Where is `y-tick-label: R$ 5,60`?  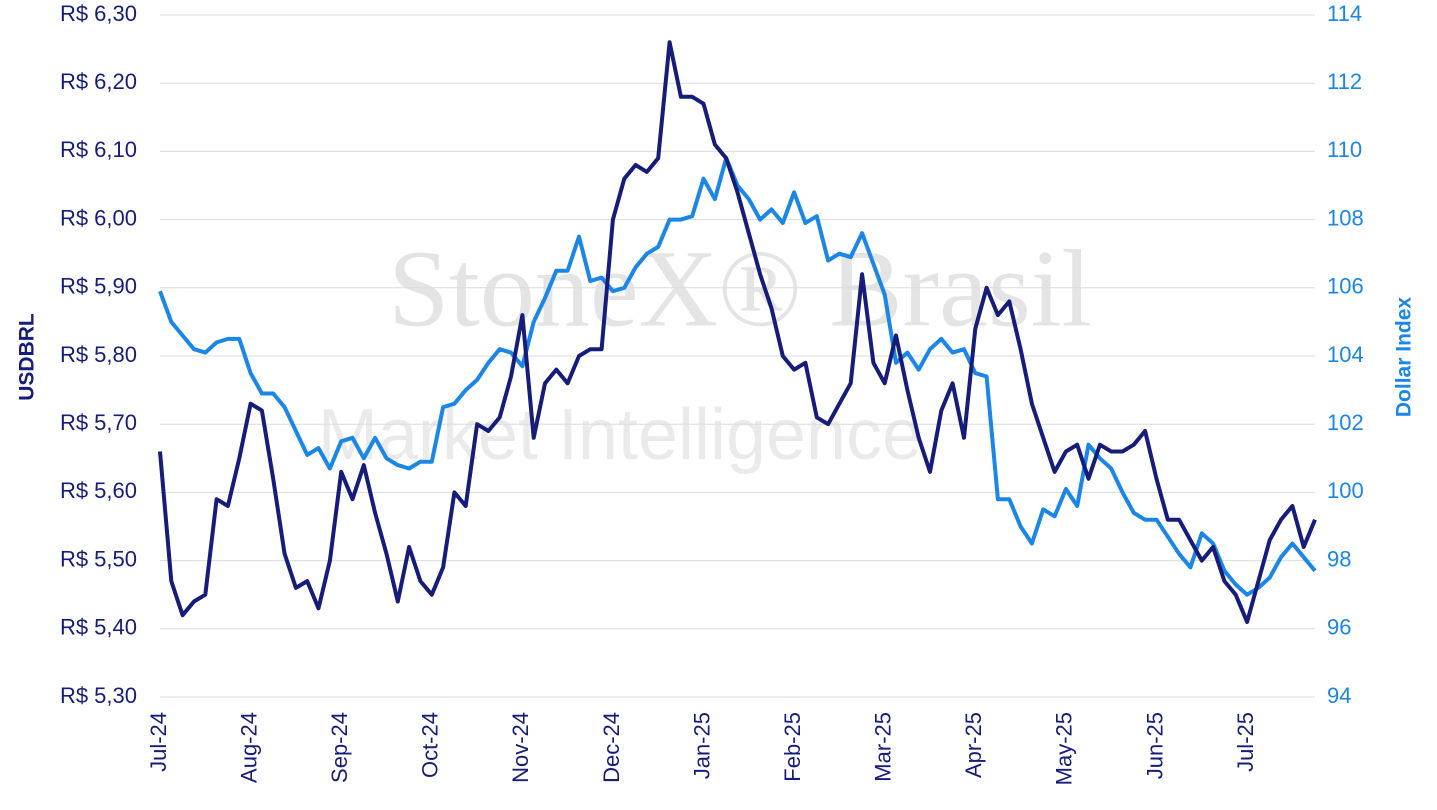
y-tick-label: R$ 5,60 is located at coordinates (98, 490).